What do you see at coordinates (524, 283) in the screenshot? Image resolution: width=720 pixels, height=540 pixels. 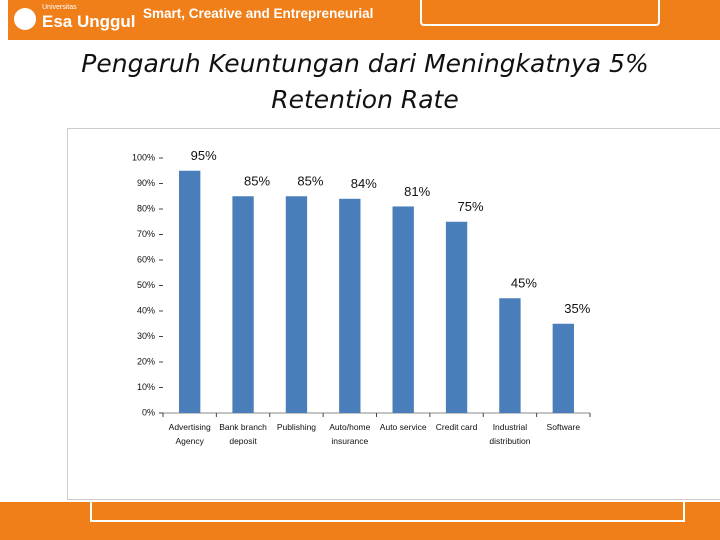 I see `value-label: 45%` at bounding box center [524, 283].